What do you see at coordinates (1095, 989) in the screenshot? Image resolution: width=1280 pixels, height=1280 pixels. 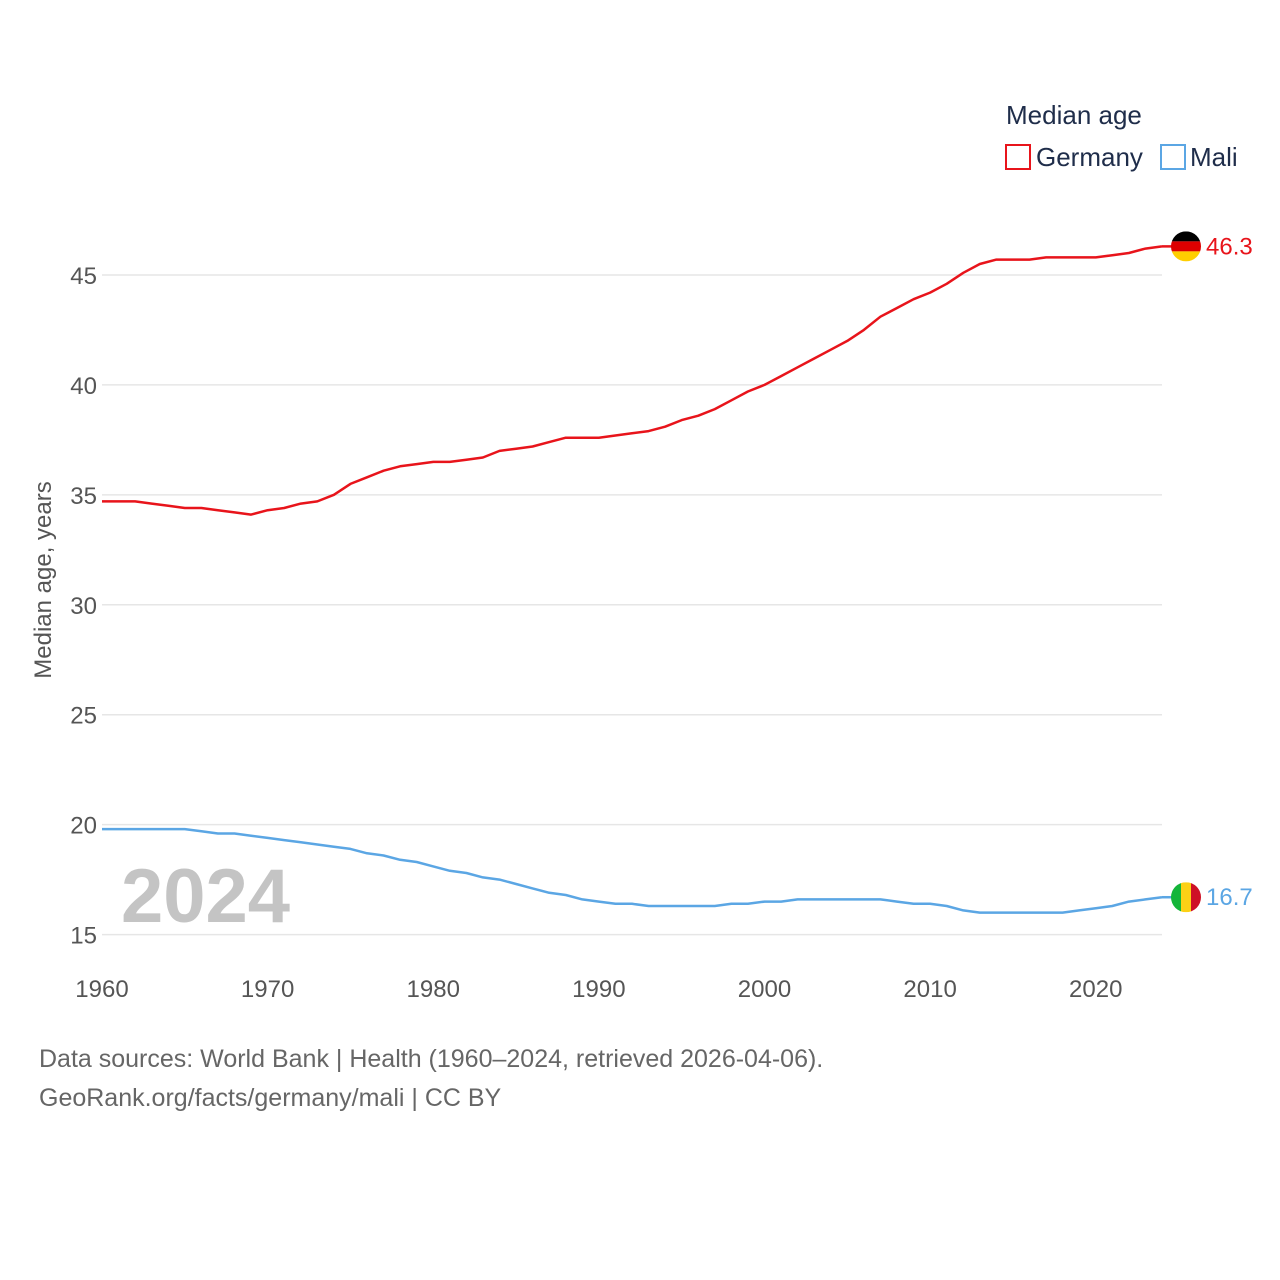 I see `x-tick-label-2020: 2020` at bounding box center [1095, 989].